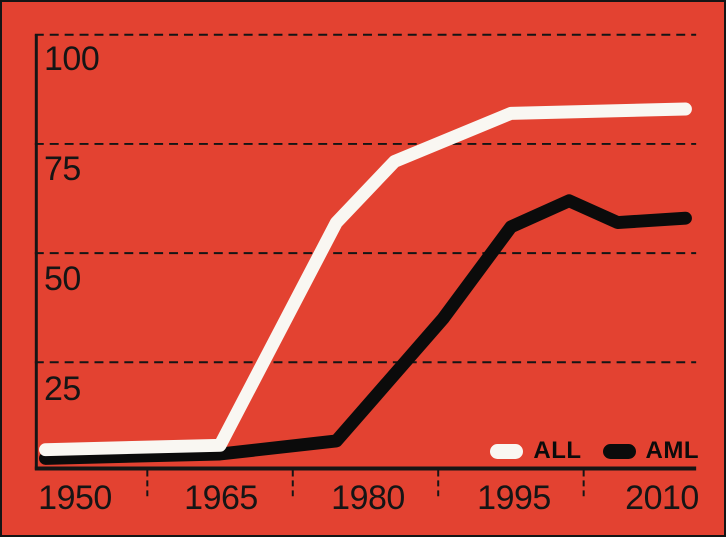 The image size is (726, 537). What do you see at coordinates (72, 59) in the screenshot?
I see `y-axis-tick-label: 100` at bounding box center [72, 59].